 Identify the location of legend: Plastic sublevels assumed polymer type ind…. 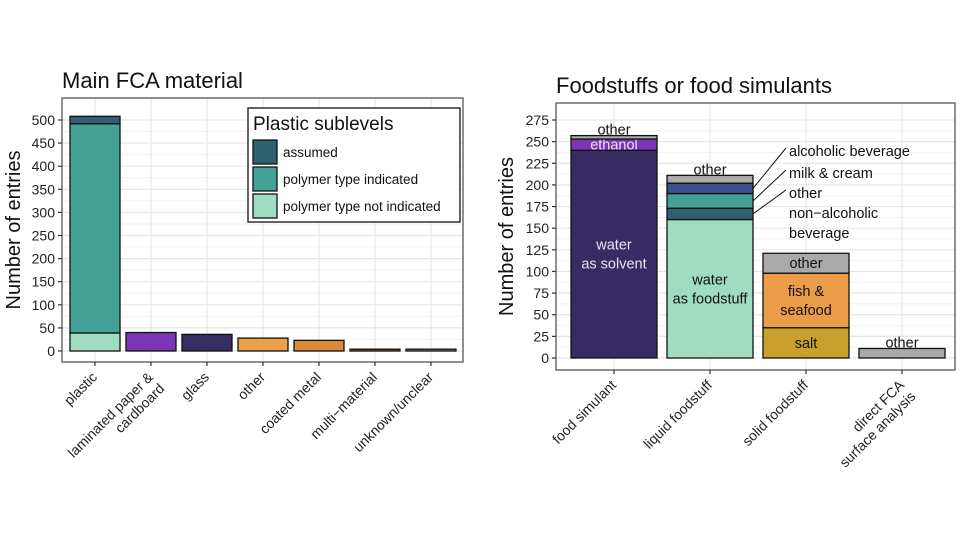
(354, 165).